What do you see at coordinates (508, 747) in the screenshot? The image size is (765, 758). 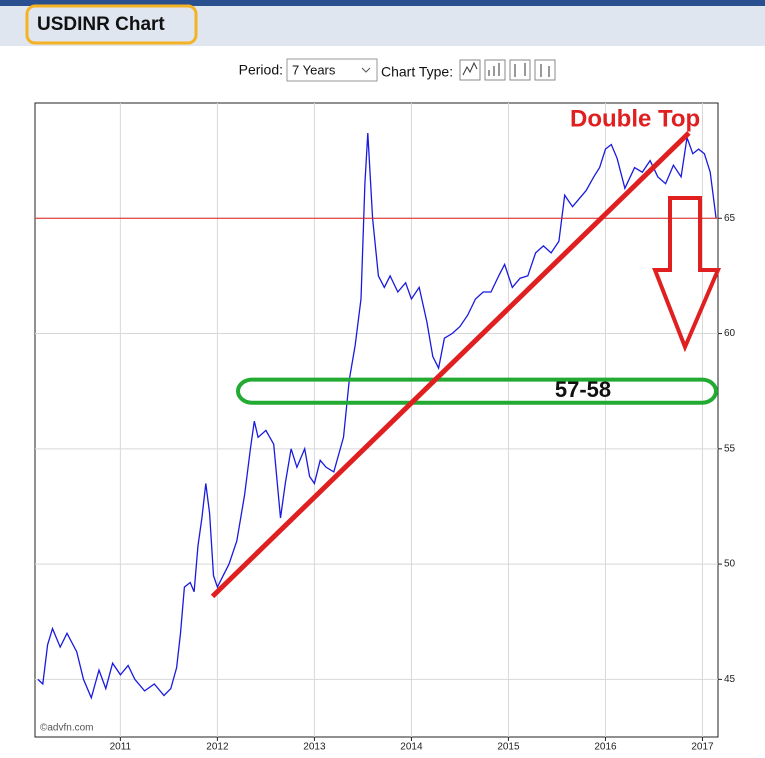 I see `x-tick-label: 2015` at bounding box center [508, 747].